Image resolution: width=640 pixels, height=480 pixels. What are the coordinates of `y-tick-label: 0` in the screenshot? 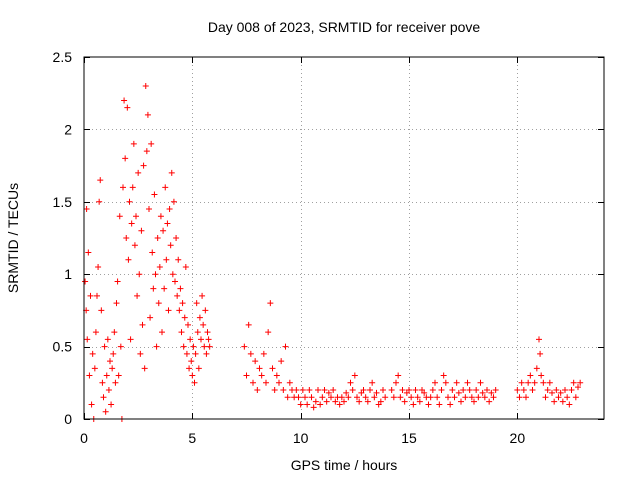 It's located at (68, 419).